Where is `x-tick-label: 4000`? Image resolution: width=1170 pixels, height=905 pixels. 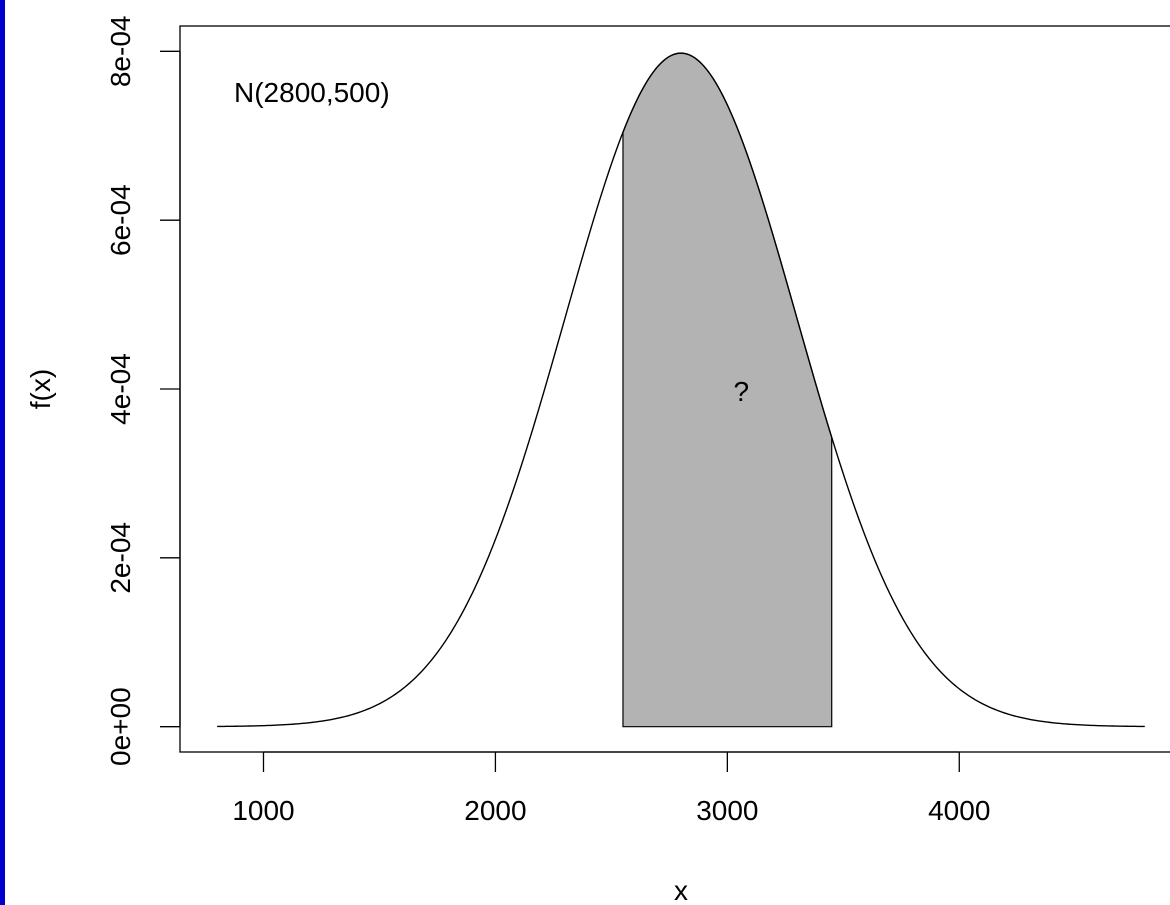 x-tick-label: 4000 is located at coordinates (959, 810).